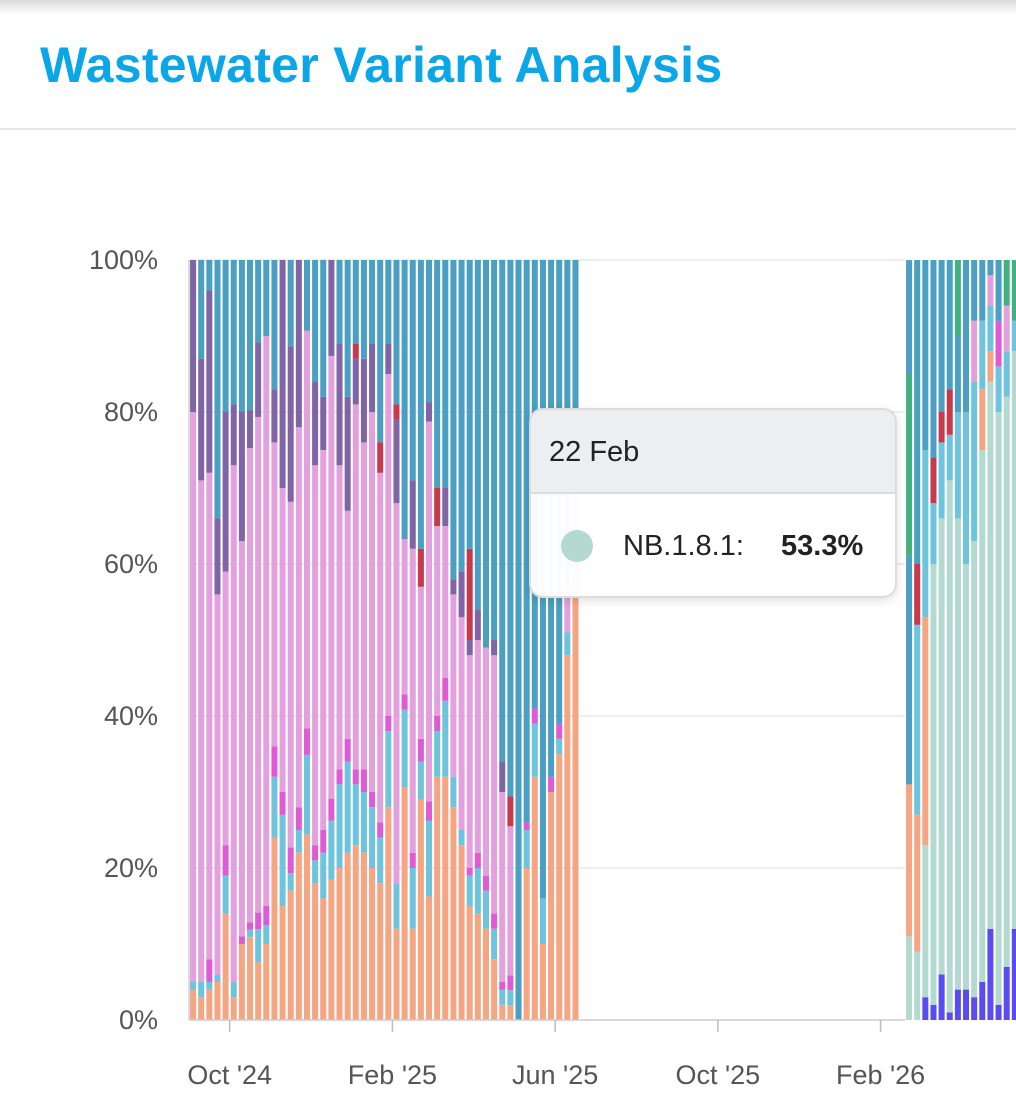 This screenshot has height=1114, width=1016. I want to click on y-tick-label: 0%, so click(138, 1020).